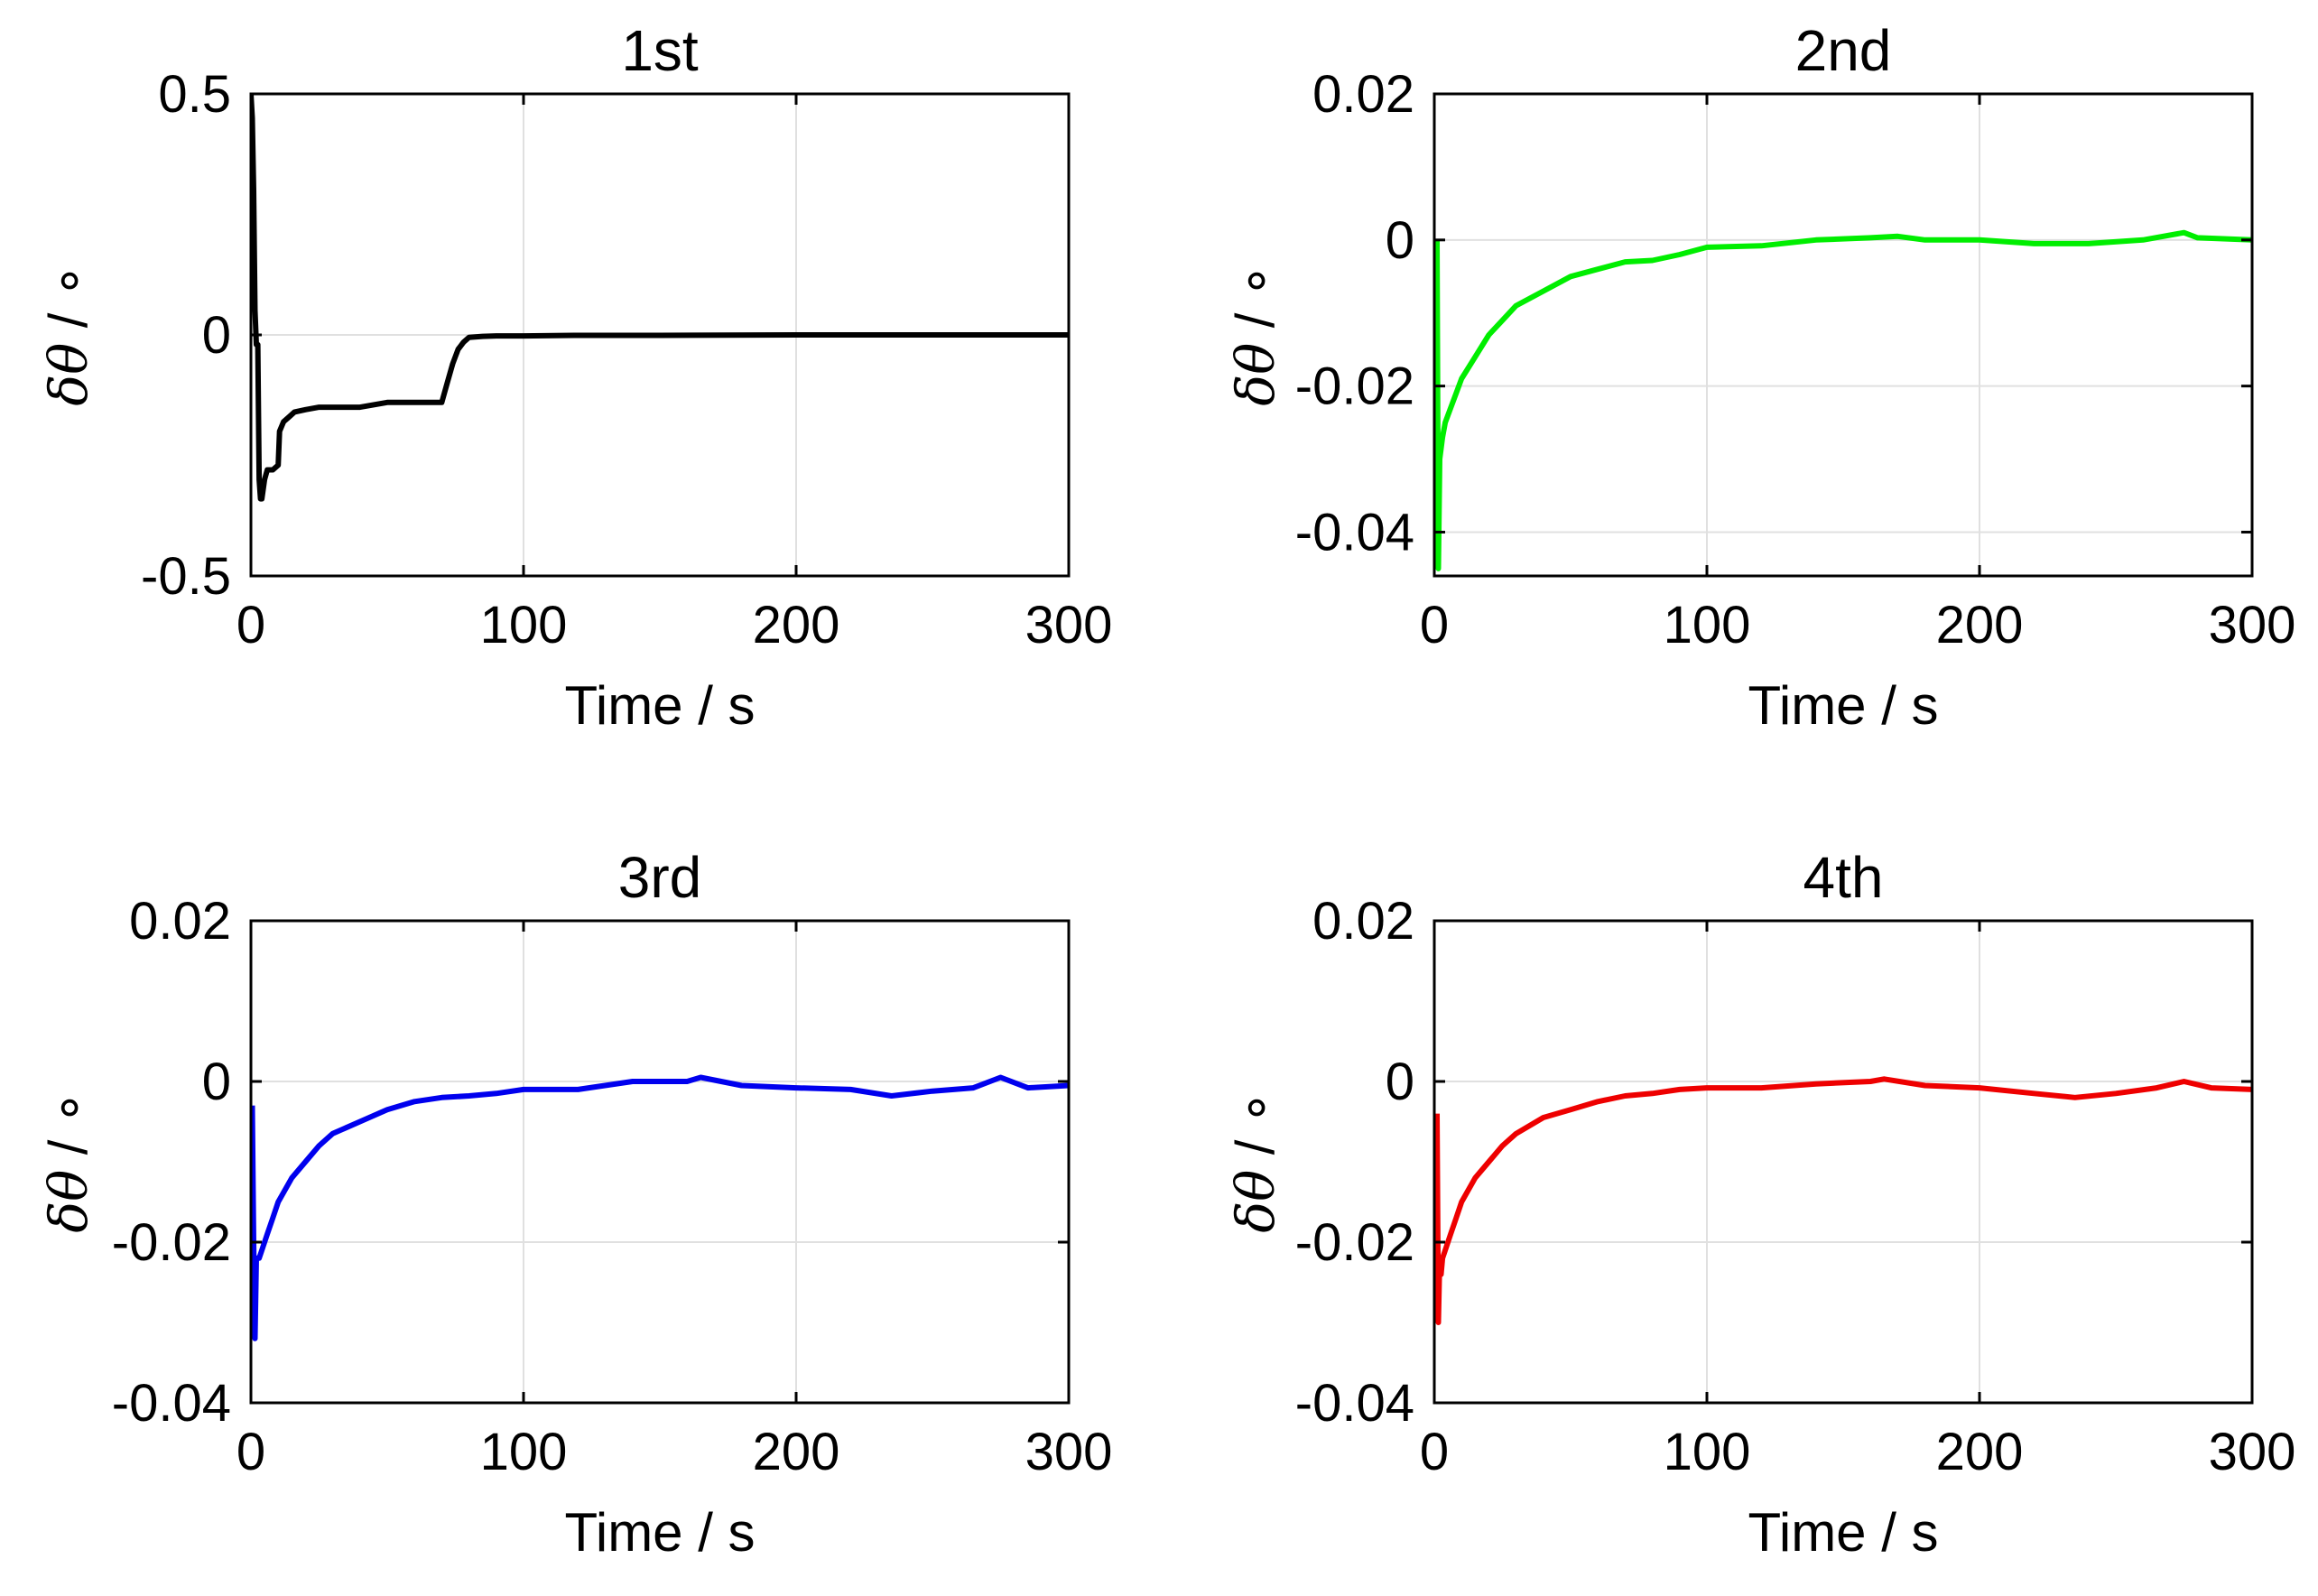 The height and width of the screenshot is (1596, 2318). What do you see at coordinates (1843, 877) in the screenshot?
I see `chart-title: 4th` at bounding box center [1843, 877].